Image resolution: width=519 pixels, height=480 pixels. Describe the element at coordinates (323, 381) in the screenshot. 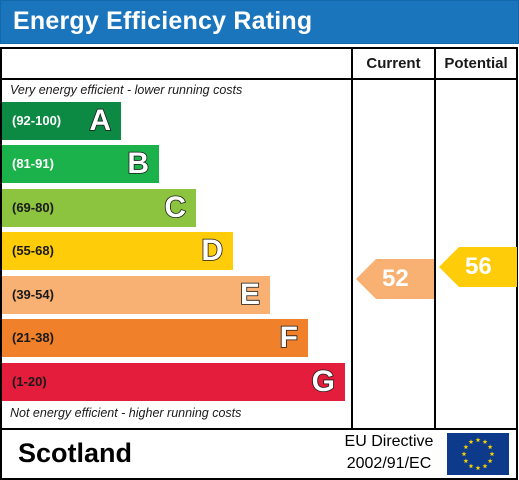

I see `band-letter: G` at that location.